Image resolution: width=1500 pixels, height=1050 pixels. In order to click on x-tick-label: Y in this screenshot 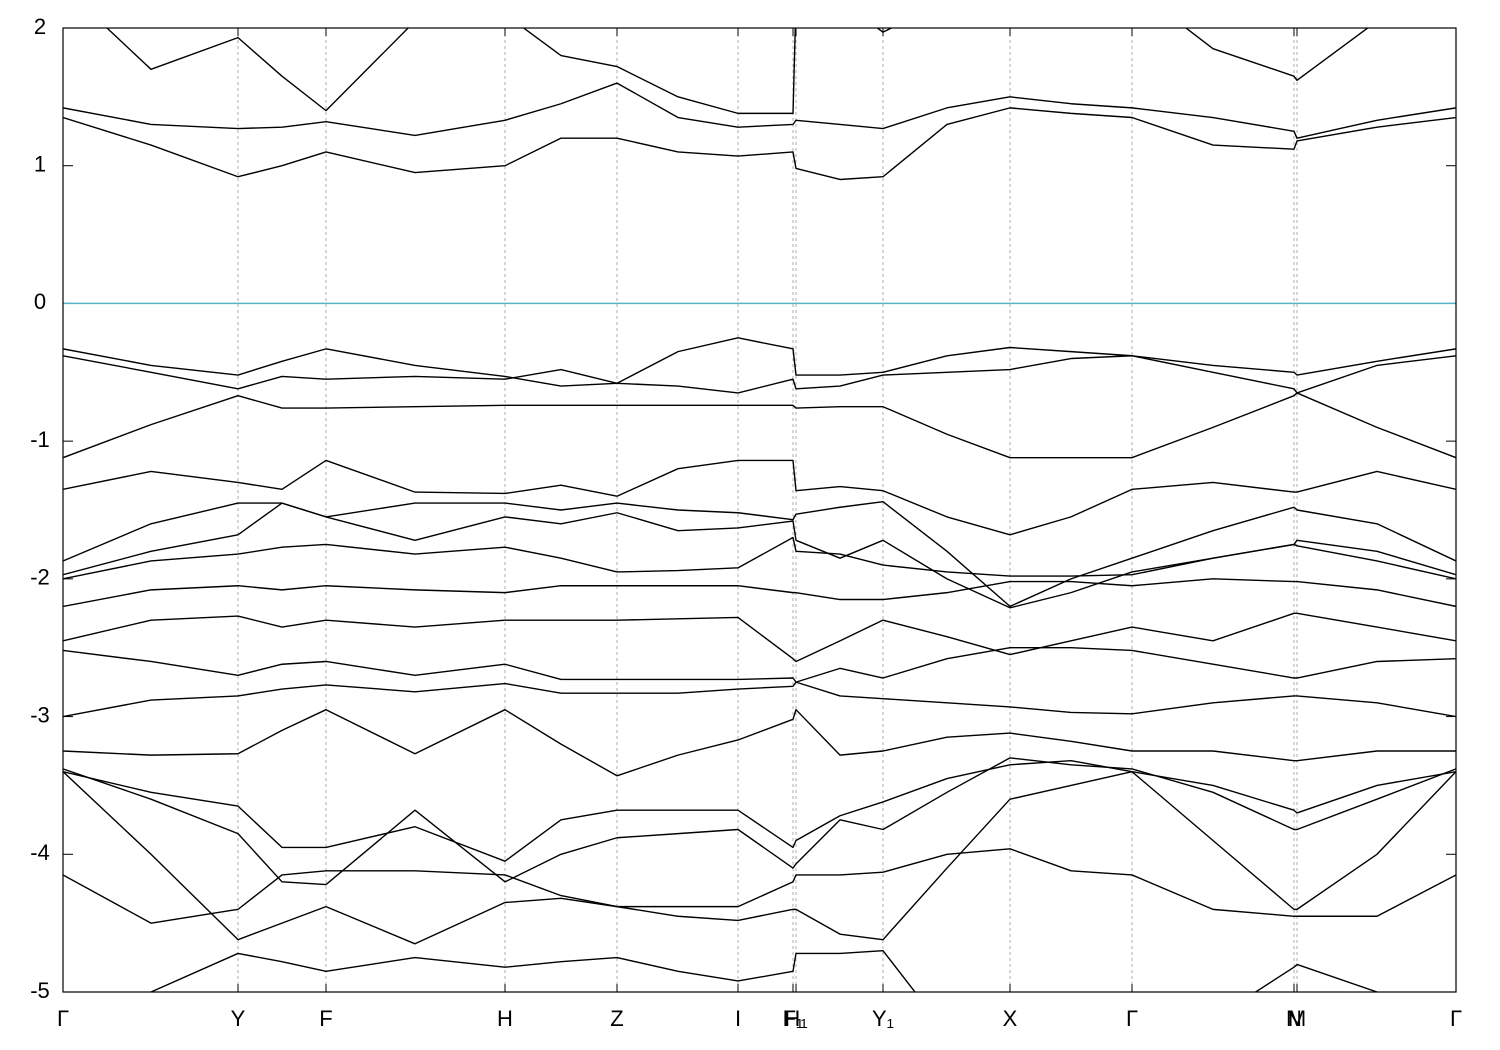, I will do `click(238, 1018)`.